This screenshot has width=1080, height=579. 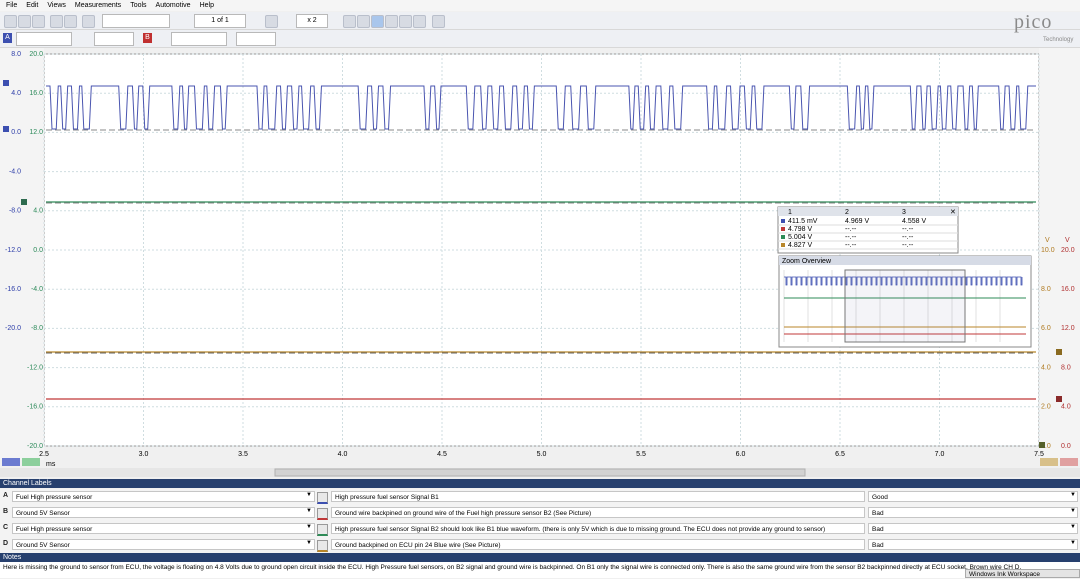 I want to click on range-b, so click(x=199, y=39).